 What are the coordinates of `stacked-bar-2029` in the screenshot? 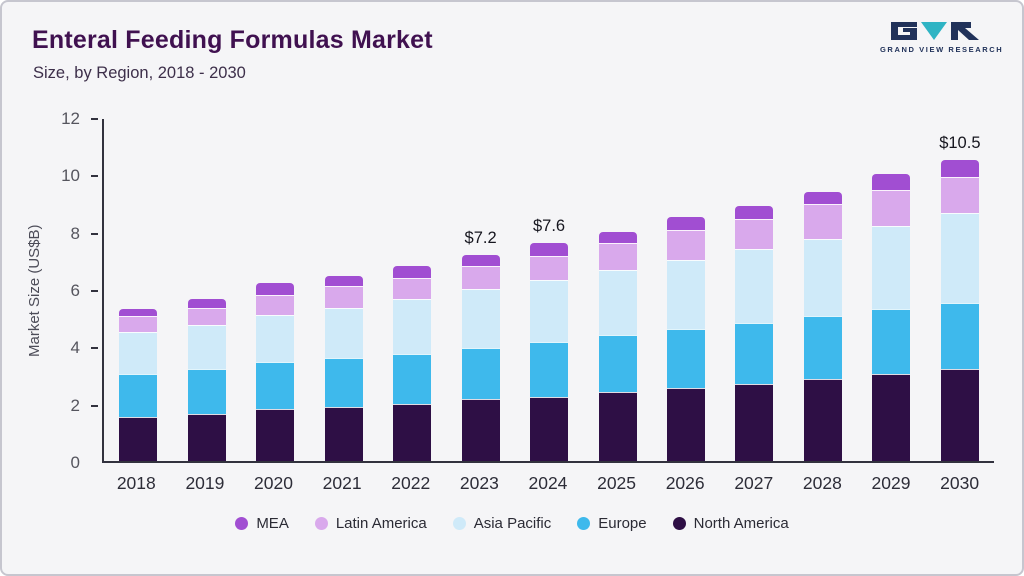 It's located at (891, 317).